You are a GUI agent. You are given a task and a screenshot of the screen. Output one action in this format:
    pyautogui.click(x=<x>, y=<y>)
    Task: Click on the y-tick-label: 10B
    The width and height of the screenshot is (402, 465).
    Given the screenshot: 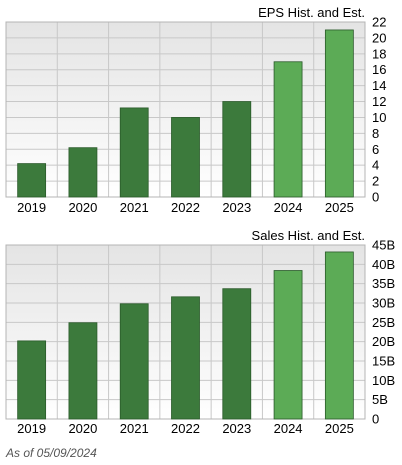 What is the action you would take?
    pyautogui.click(x=383, y=380)
    